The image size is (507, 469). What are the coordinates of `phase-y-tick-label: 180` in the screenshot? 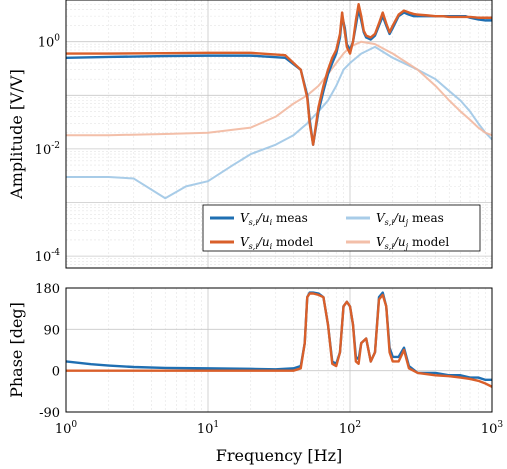 It's located at (47, 289).